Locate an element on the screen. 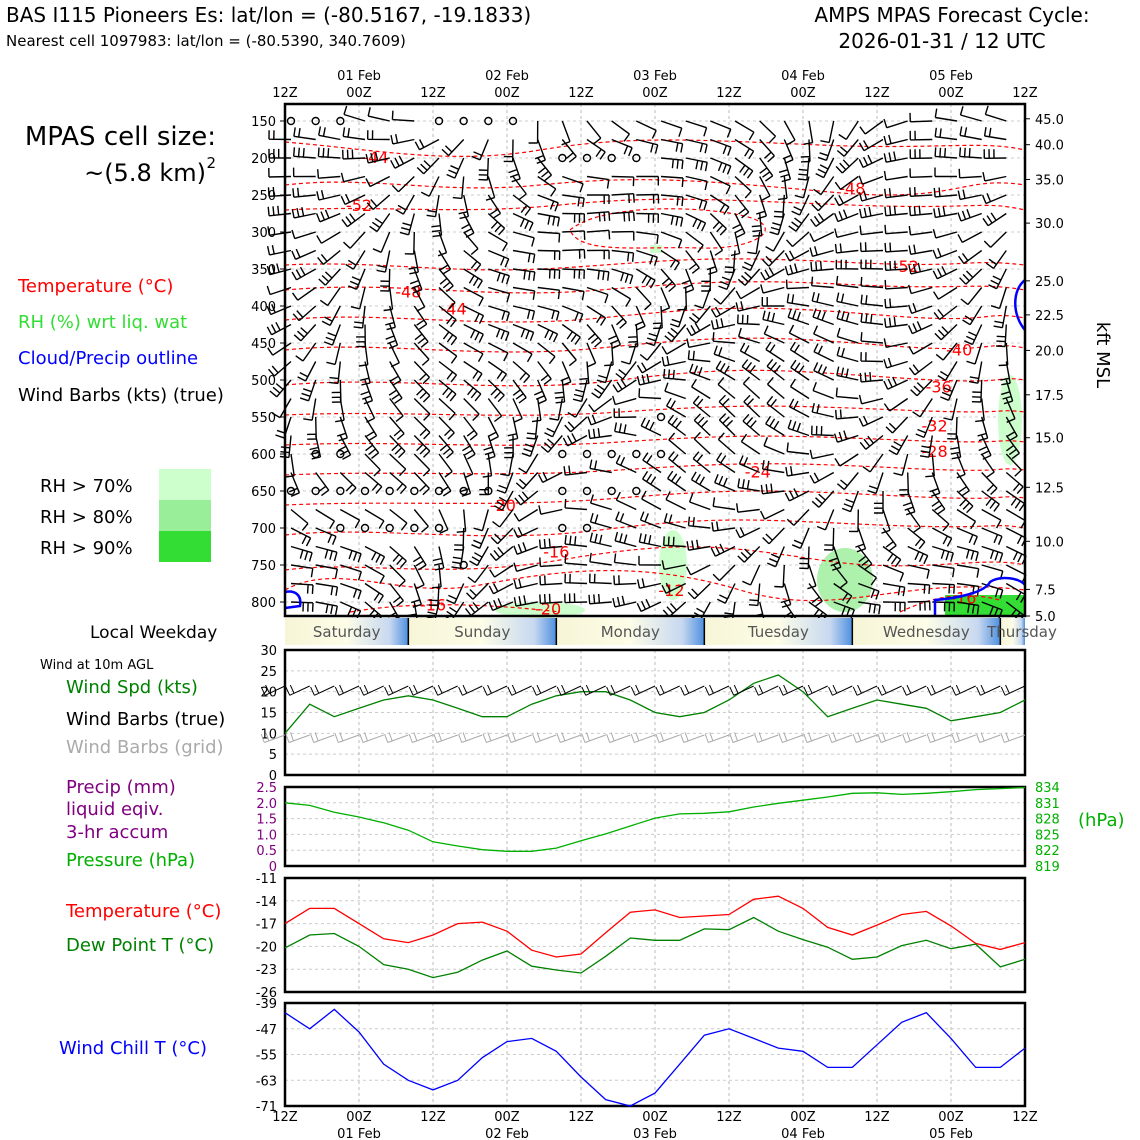 The width and height of the screenshot is (1140, 1140). pressure-tick-label: 250 is located at coordinates (263, 196).